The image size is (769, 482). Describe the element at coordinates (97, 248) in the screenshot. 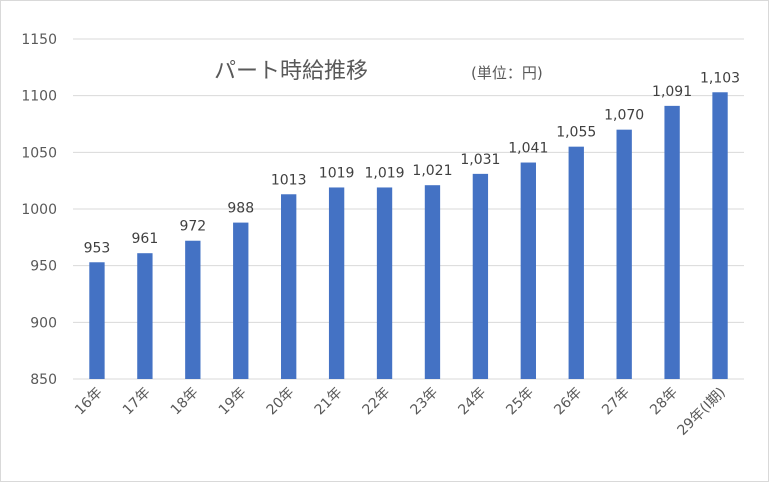

I see `data-label: 953` at that location.